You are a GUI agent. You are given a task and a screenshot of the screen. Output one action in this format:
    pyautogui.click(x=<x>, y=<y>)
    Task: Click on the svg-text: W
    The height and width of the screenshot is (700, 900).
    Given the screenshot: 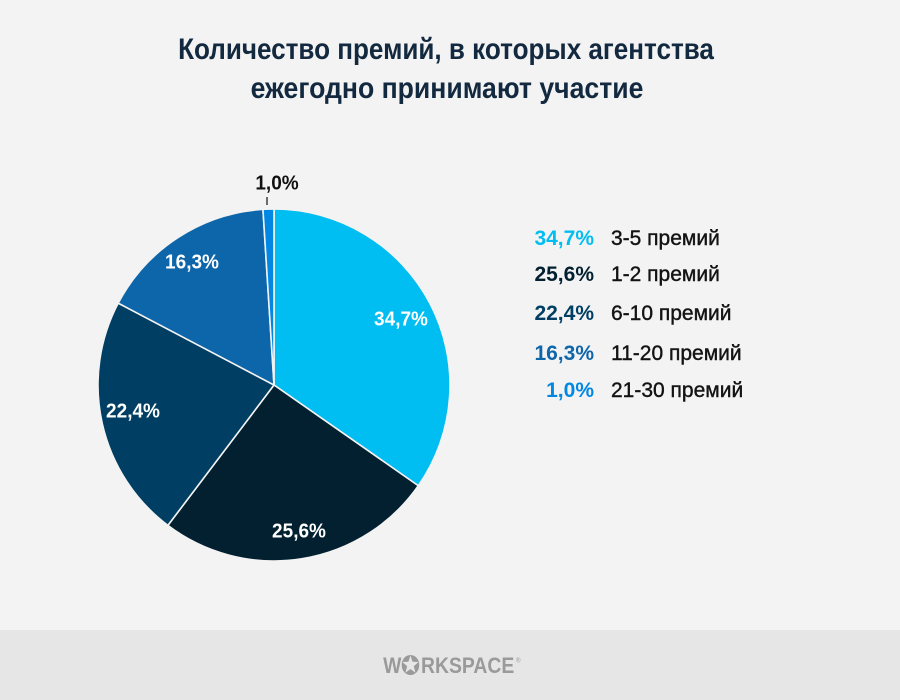 What is the action you would take?
    pyautogui.click(x=392, y=666)
    